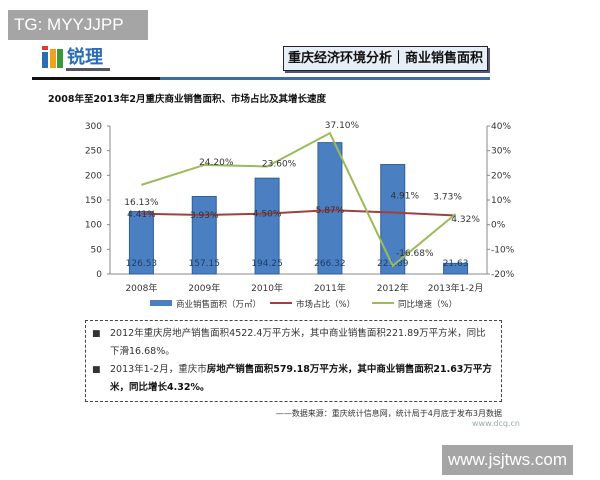  Describe the element at coordinates (501, 127) in the screenshot. I see `y-right-tick: 40%` at that location.